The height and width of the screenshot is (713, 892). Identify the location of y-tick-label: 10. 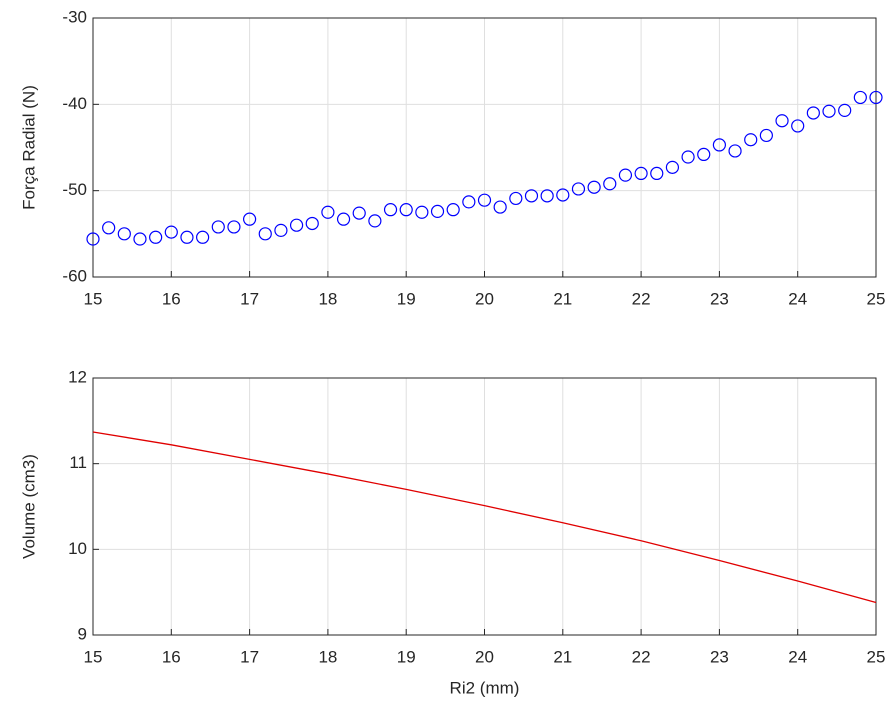
(77, 548).